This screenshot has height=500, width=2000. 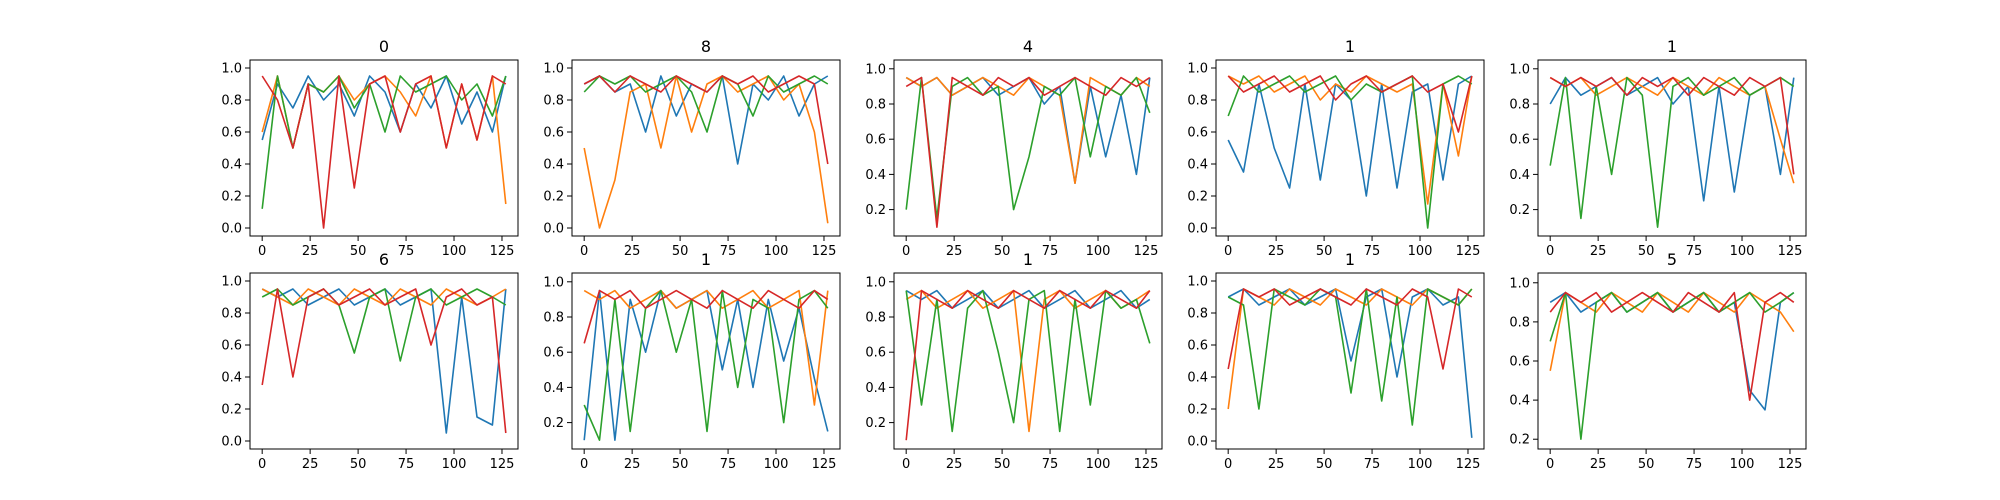 I want to click on panel-title: 4, so click(x=1028, y=46).